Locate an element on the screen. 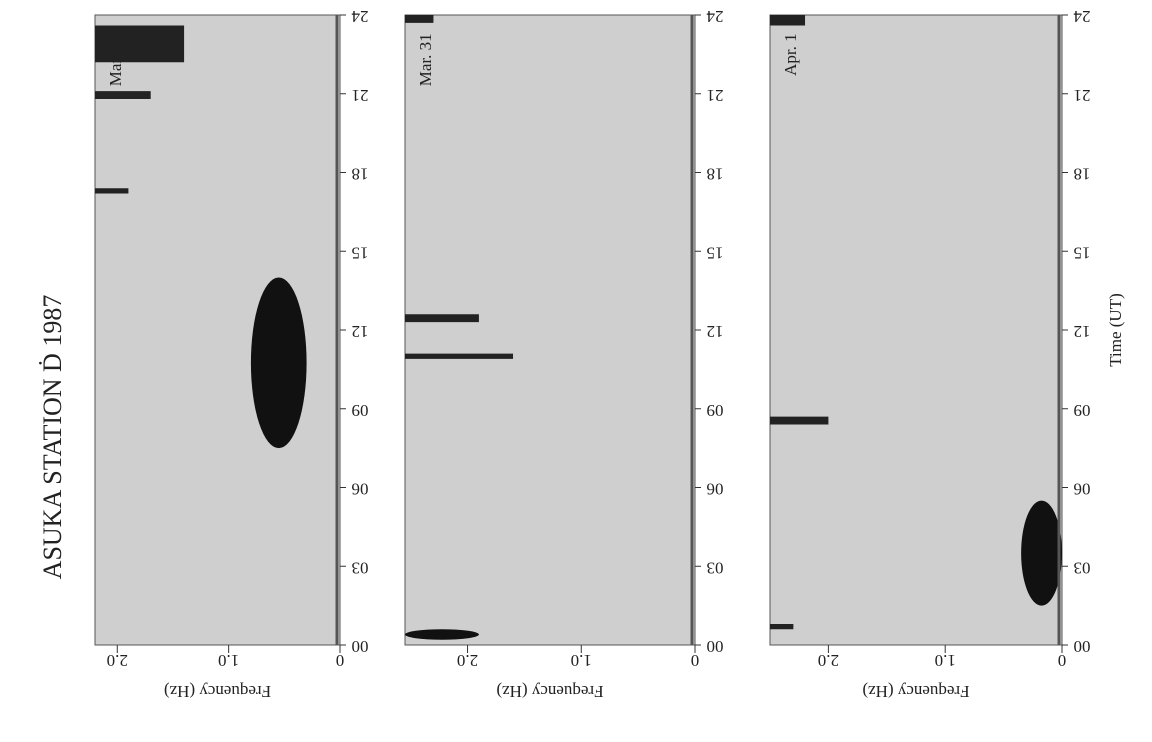  title: ASUKA STATION Ḋ 1987 is located at coordinates (52, 437).